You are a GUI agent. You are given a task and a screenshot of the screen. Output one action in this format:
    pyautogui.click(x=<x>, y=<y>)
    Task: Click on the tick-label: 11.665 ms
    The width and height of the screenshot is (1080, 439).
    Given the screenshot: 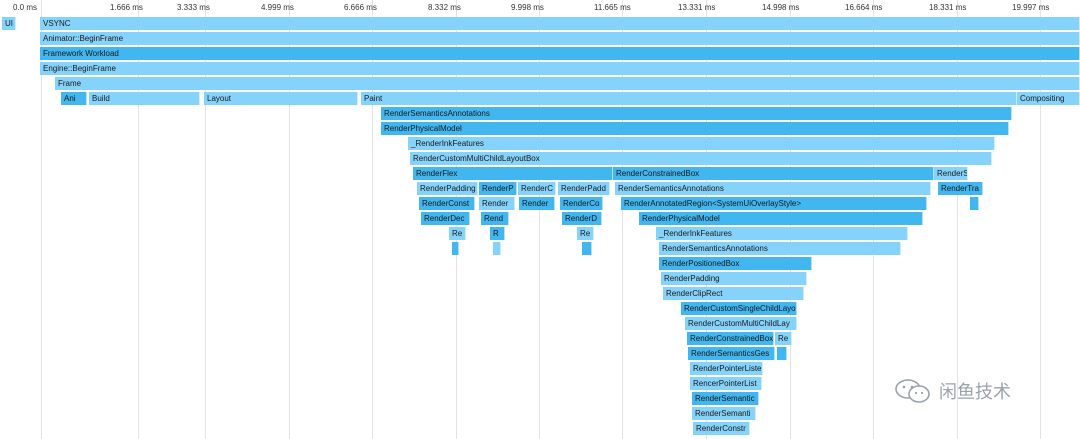 What is the action you would take?
    pyautogui.click(x=612, y=7)
    